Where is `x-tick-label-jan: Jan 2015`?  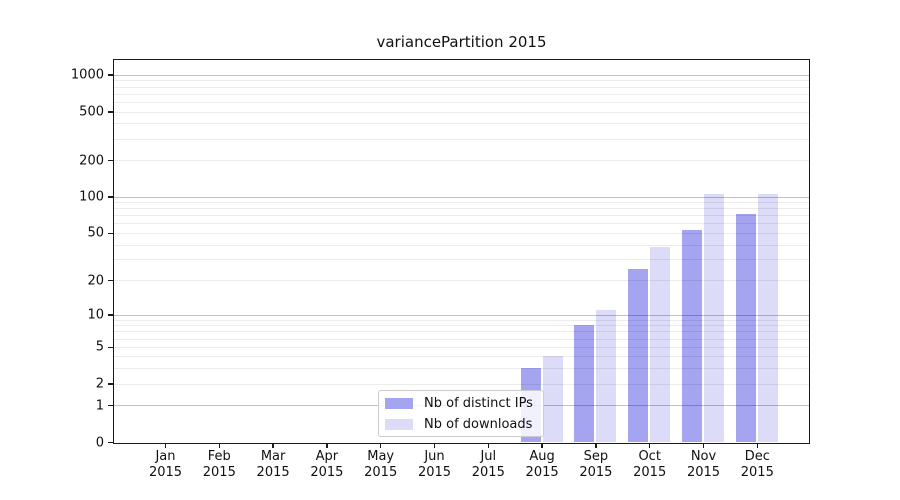 x-tick-label-jan: Jan 2015 is located at coordinates (165, 464).